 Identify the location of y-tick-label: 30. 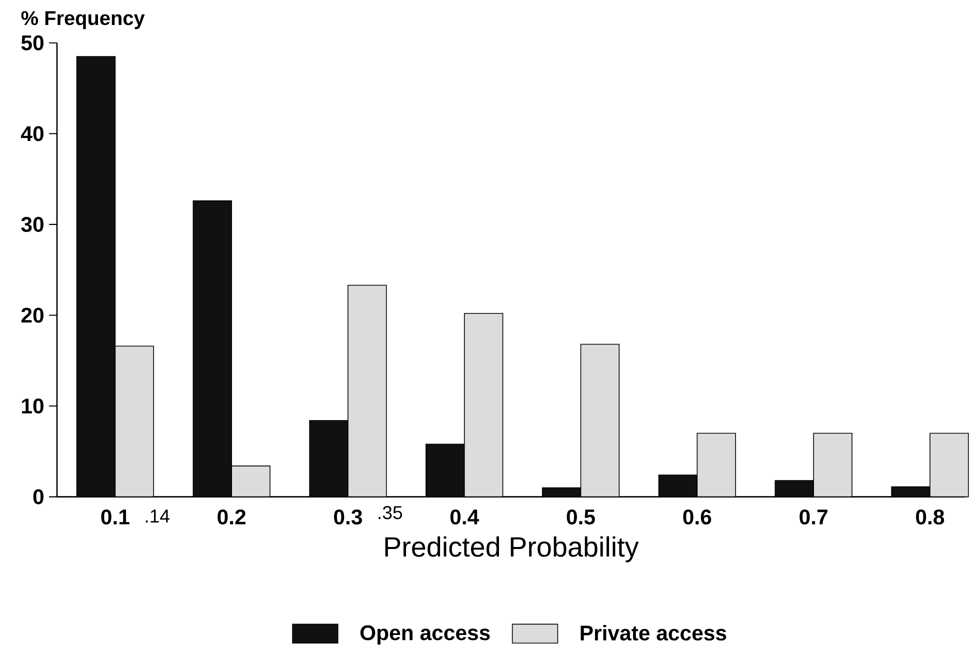
(32, 224).